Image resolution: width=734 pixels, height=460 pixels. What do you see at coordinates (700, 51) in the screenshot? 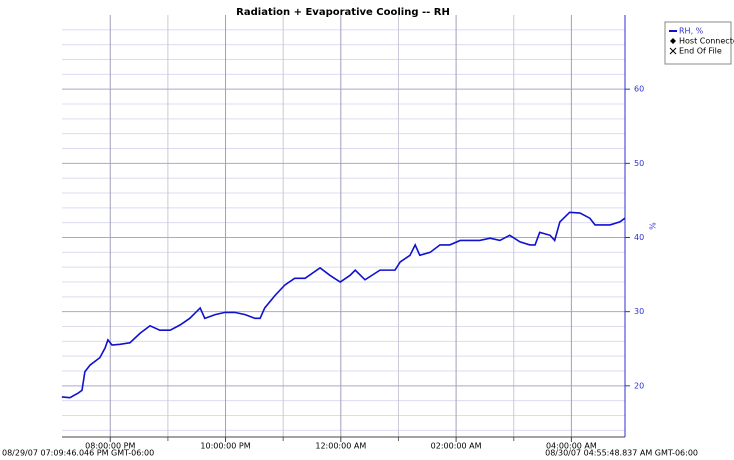
I see `legend-label: End Of File` at bounding box center [700, 51].